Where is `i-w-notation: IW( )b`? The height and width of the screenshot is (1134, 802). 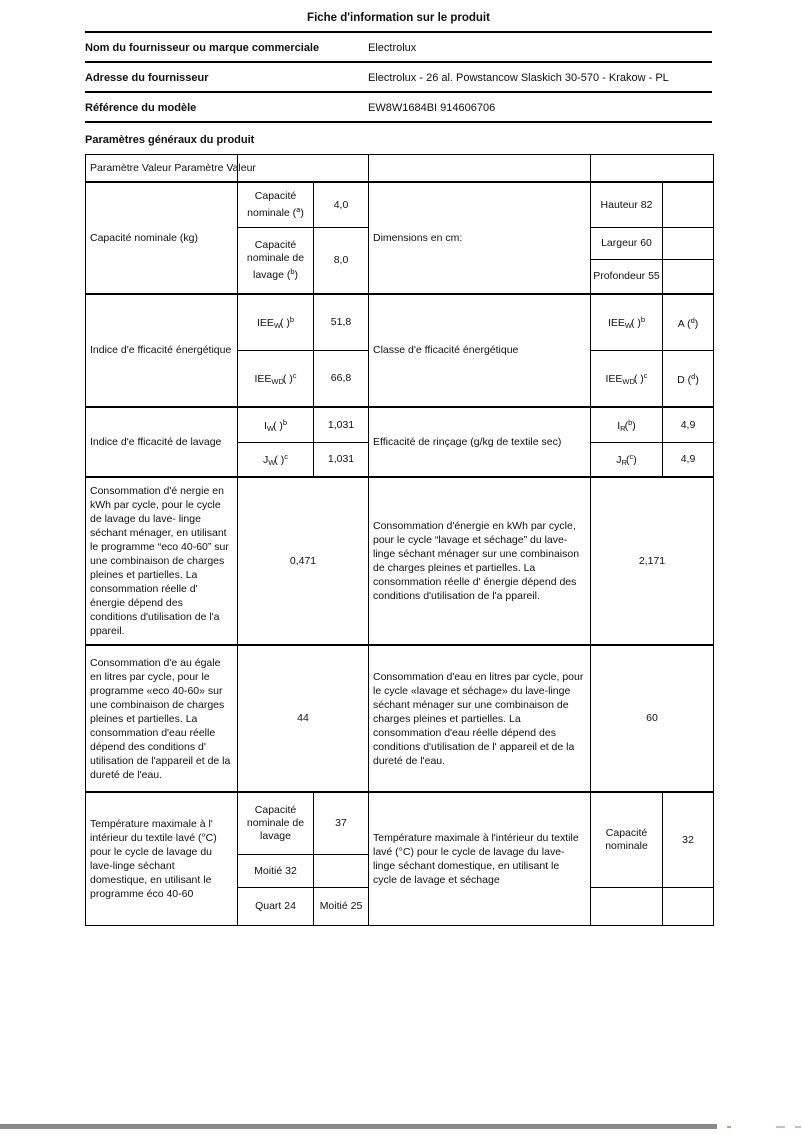 i-w-notation: IW( )b is located at coordinates (276, 425).